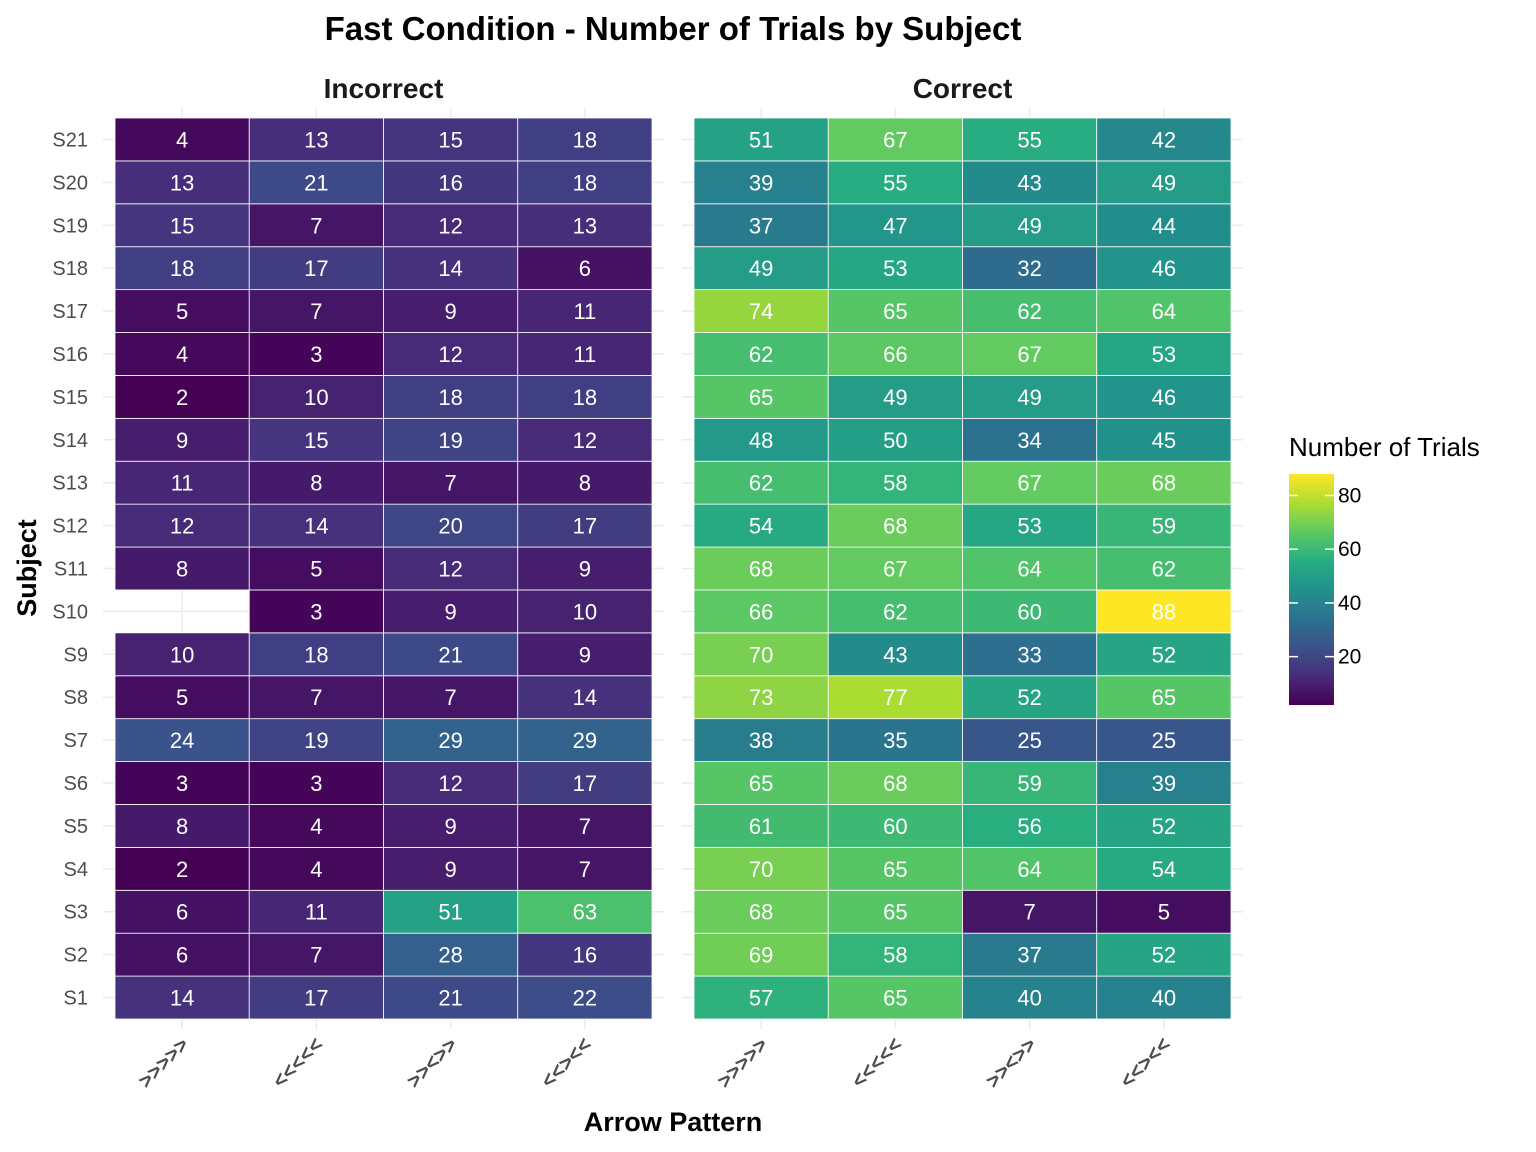  I want to click on cell-value-label: 35, so click(895, 740).